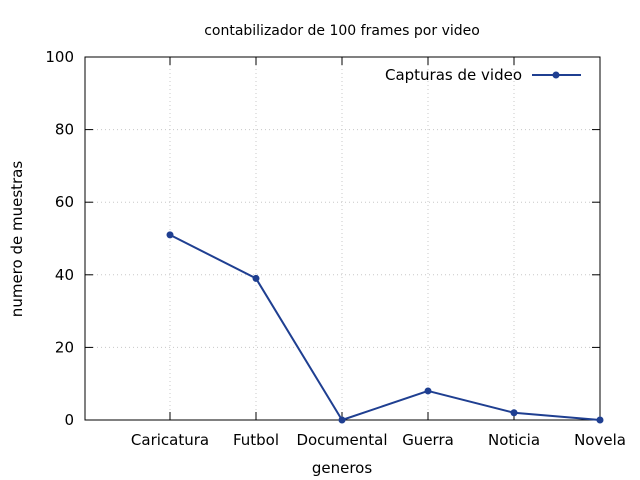 The height and width of the screenshot is (480, 640). What do you see at coordinates (170, 440) in the screenshot?
I see `x-tick-label: Caricatura` at bounding box center [170, 440].